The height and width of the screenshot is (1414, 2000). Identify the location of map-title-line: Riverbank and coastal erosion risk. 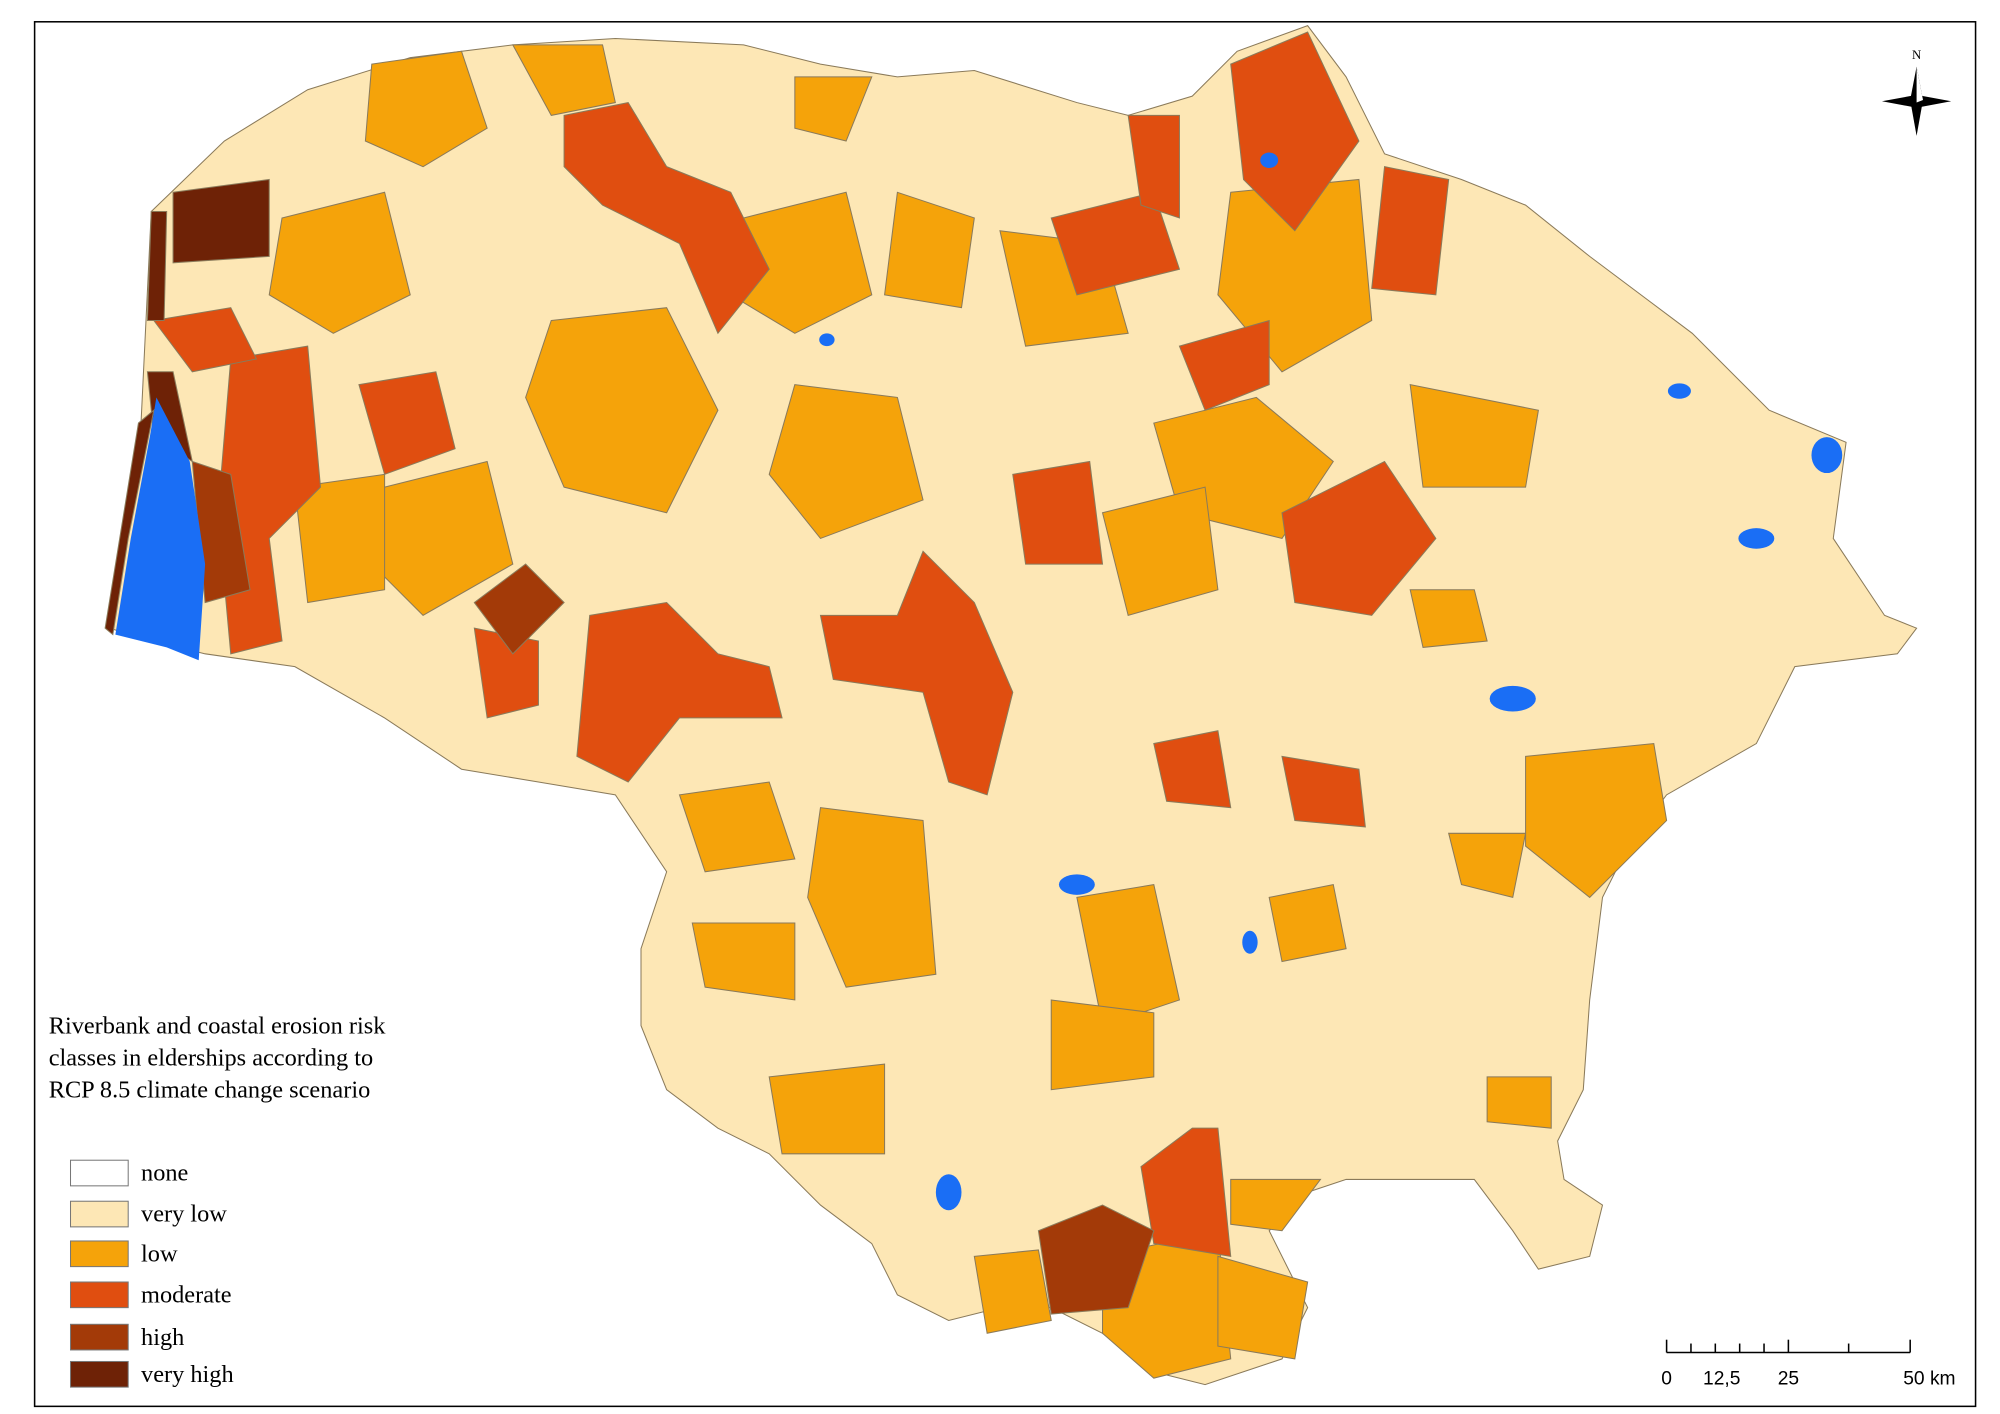
(217, 1025).